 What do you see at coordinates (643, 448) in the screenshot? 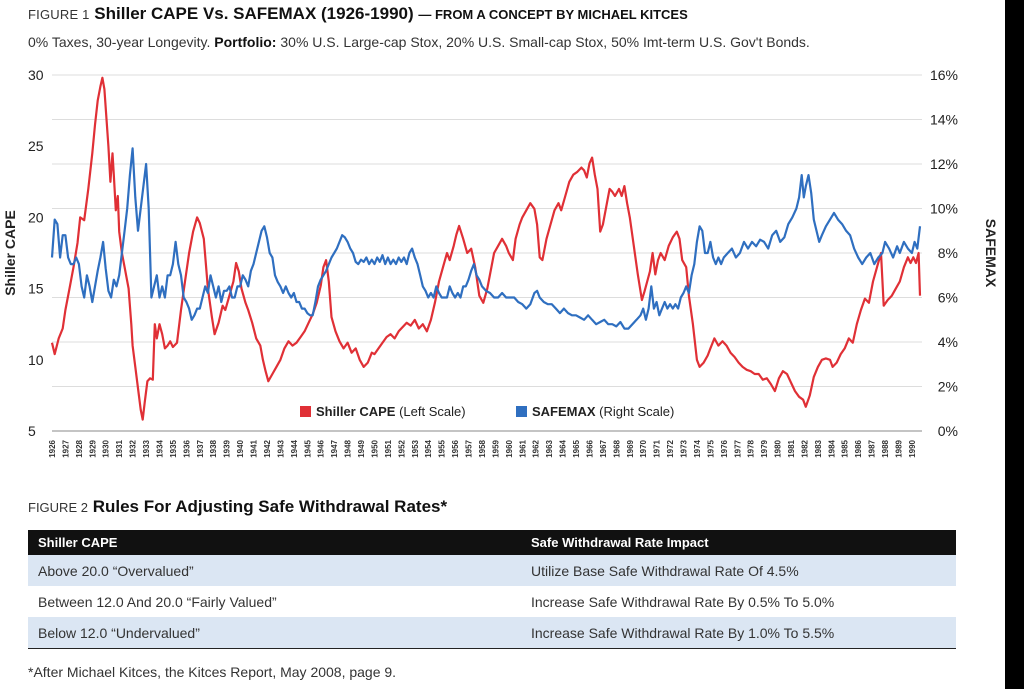
I see `x-tick-label: 1970` at bounding box center [643, 448].